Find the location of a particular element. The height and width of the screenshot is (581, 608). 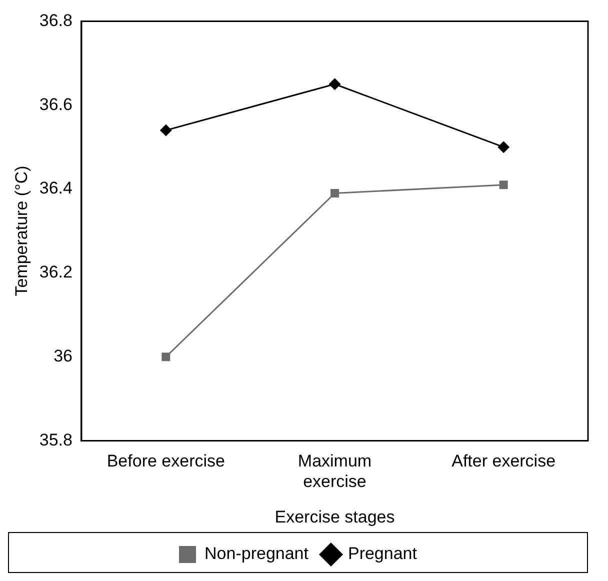

x-tick-label: Before exercise is located at coordinates (165, 461).